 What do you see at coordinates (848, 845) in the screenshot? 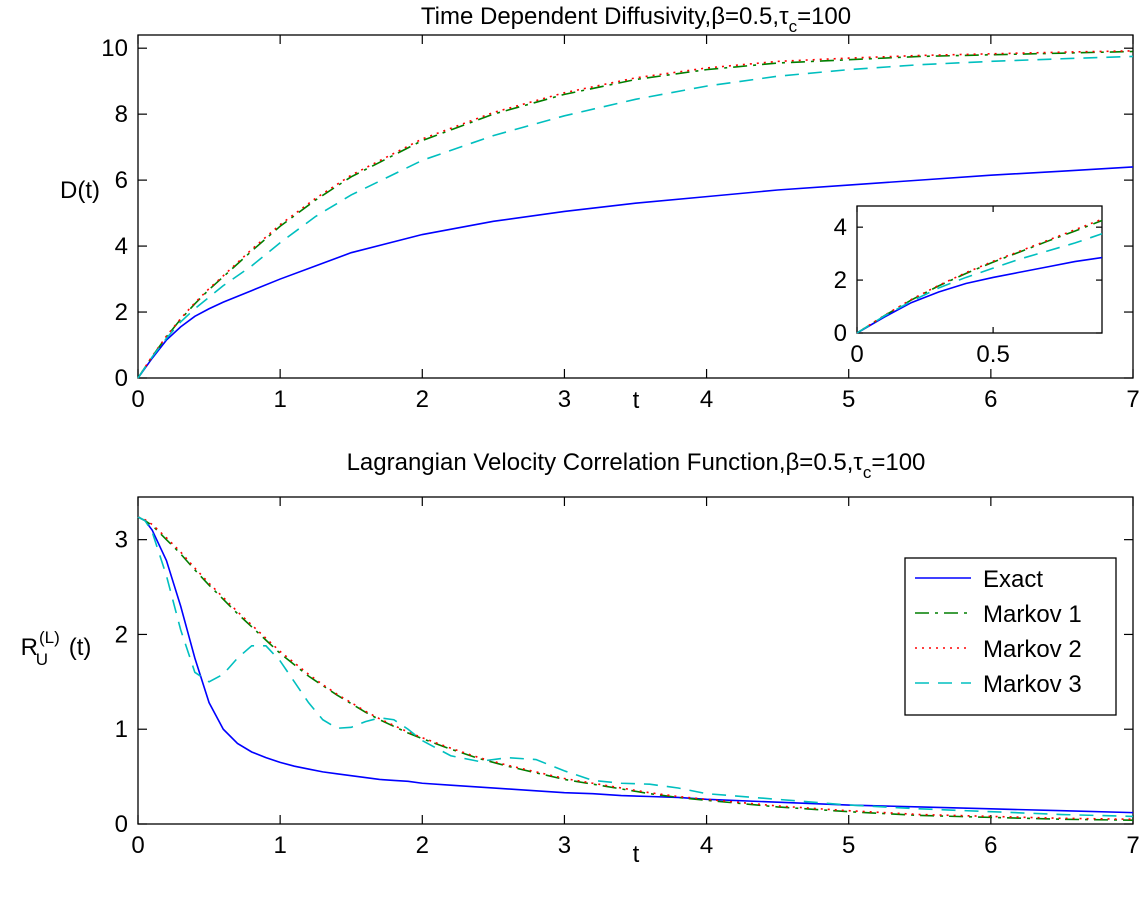
I see `bottom-x-tick-label: 5` at bounding box center [848, 845].